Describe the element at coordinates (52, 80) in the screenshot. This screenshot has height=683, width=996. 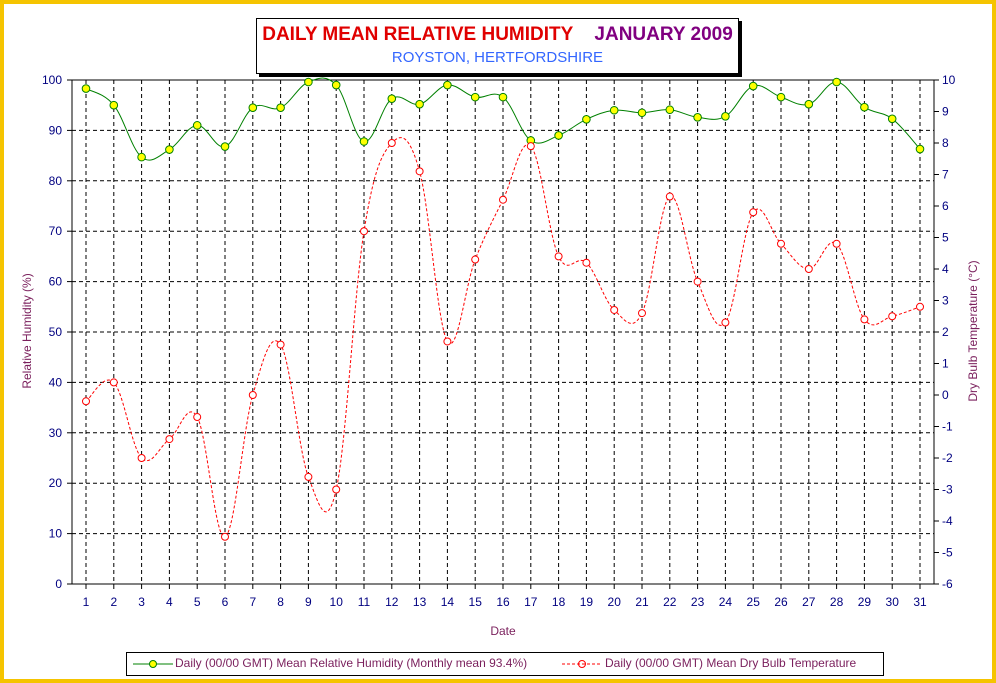
I see `y-tick-label: 100` at that location.